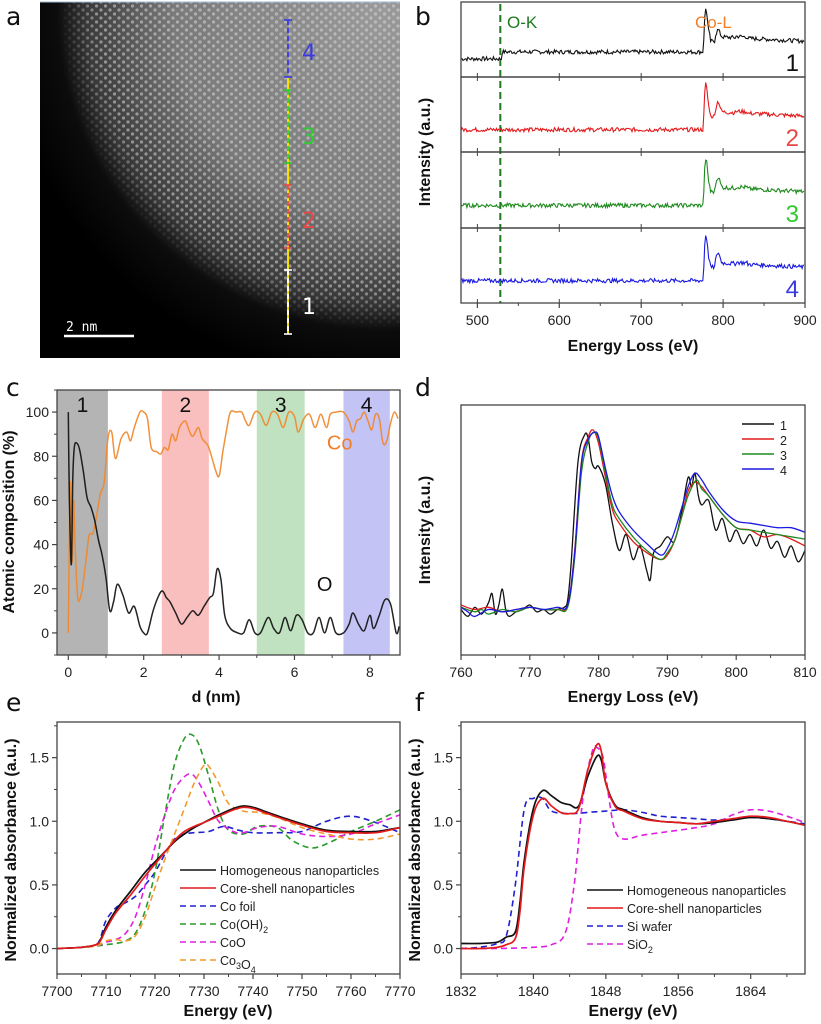 This screenshot has width=821, height=1024. Describe the element at coordinates (599, 672) in the screenshot. I see `d-x-tick-label: 780` at that location.